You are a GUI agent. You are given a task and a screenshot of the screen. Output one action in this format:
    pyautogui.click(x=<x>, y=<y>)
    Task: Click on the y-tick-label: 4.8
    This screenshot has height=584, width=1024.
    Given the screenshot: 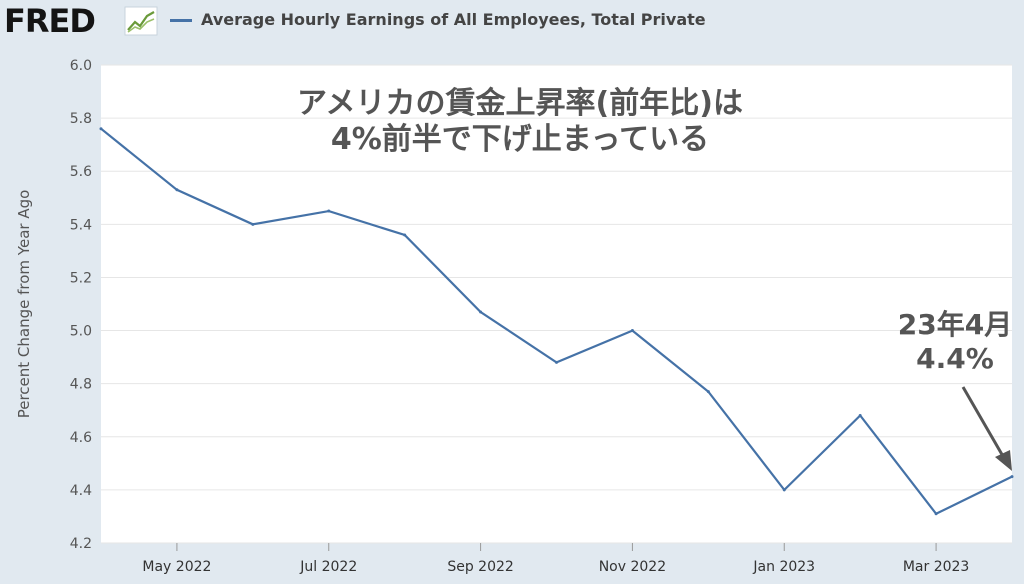 What is the action you would take?
    pyautogui.click(x=81, y=385)
    